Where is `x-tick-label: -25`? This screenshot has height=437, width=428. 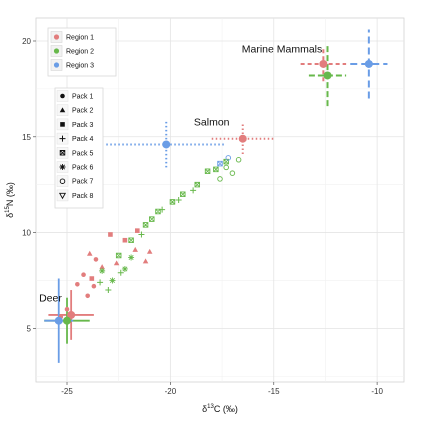
x-tick-label: -25 is located at coordinates (67, 391).